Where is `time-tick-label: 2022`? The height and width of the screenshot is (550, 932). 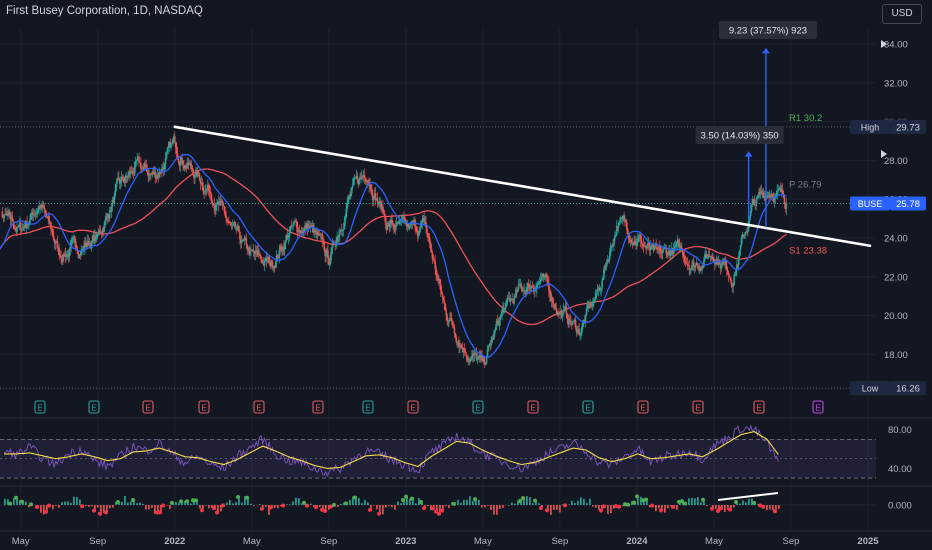
time-tick-label: 2022 is located at coordinates (174, 541).